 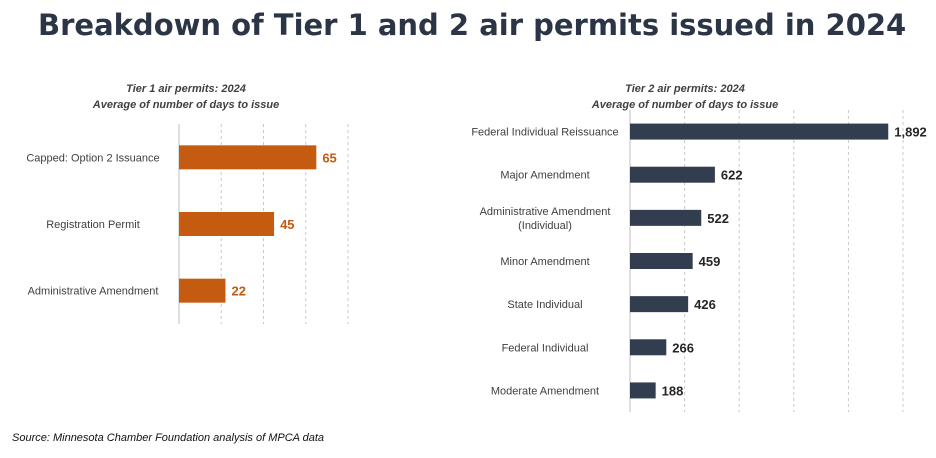 I want to click on tier2-category-label: Administrative Amendment (Individual), so click(x=545, y=219).